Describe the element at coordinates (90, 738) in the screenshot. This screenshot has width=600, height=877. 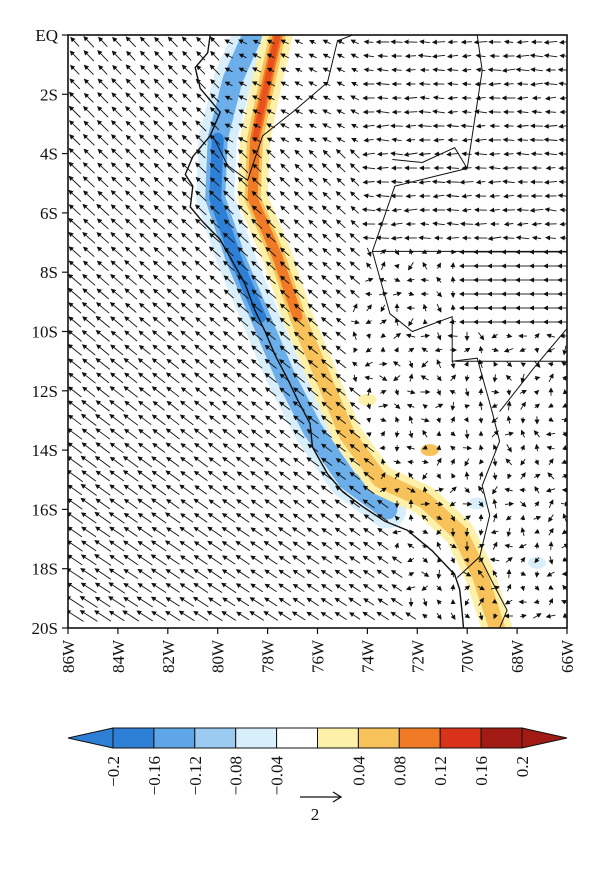
I see `colorbar-low-extend` at that location.